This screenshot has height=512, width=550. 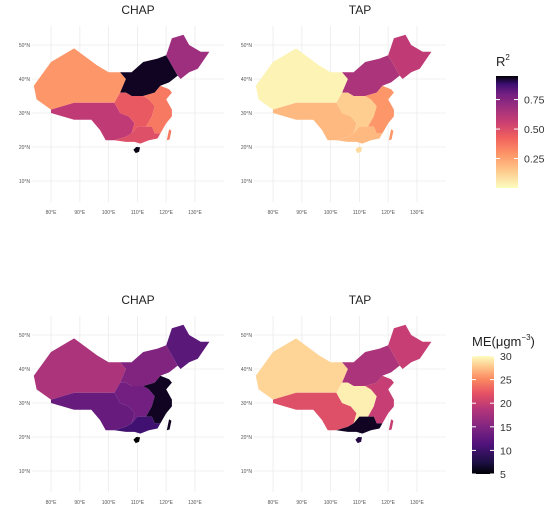 I want to click on legend-colorbar-me, so click(x=483, y=415).